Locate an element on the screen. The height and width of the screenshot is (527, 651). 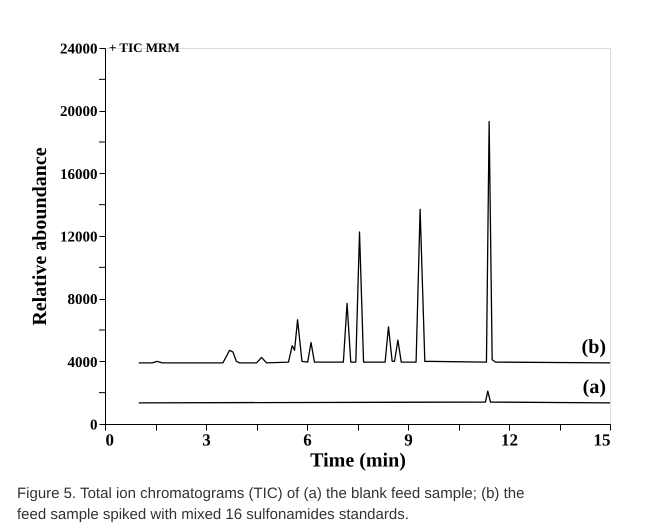
y-axis-title: Relative aboundance is located at coordinates (40, 236).